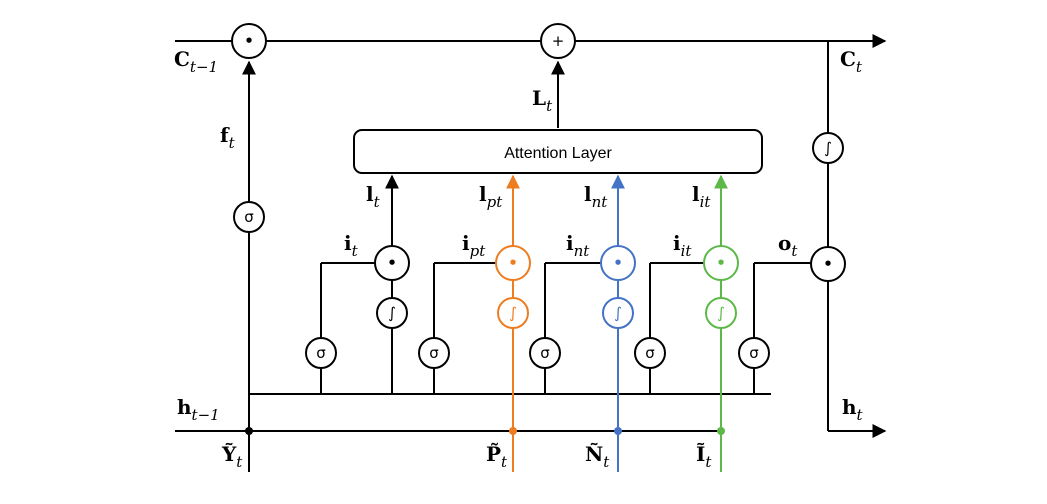 This screenshot has width=1047, height=504. I want to click on junction-dot-y, so click(249, 431).